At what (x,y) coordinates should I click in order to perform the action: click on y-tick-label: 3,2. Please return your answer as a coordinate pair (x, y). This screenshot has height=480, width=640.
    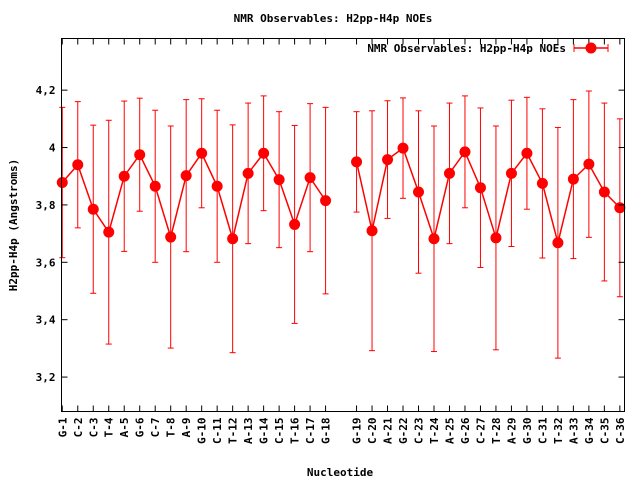
    Looking at the image, I should click on (46, 377).